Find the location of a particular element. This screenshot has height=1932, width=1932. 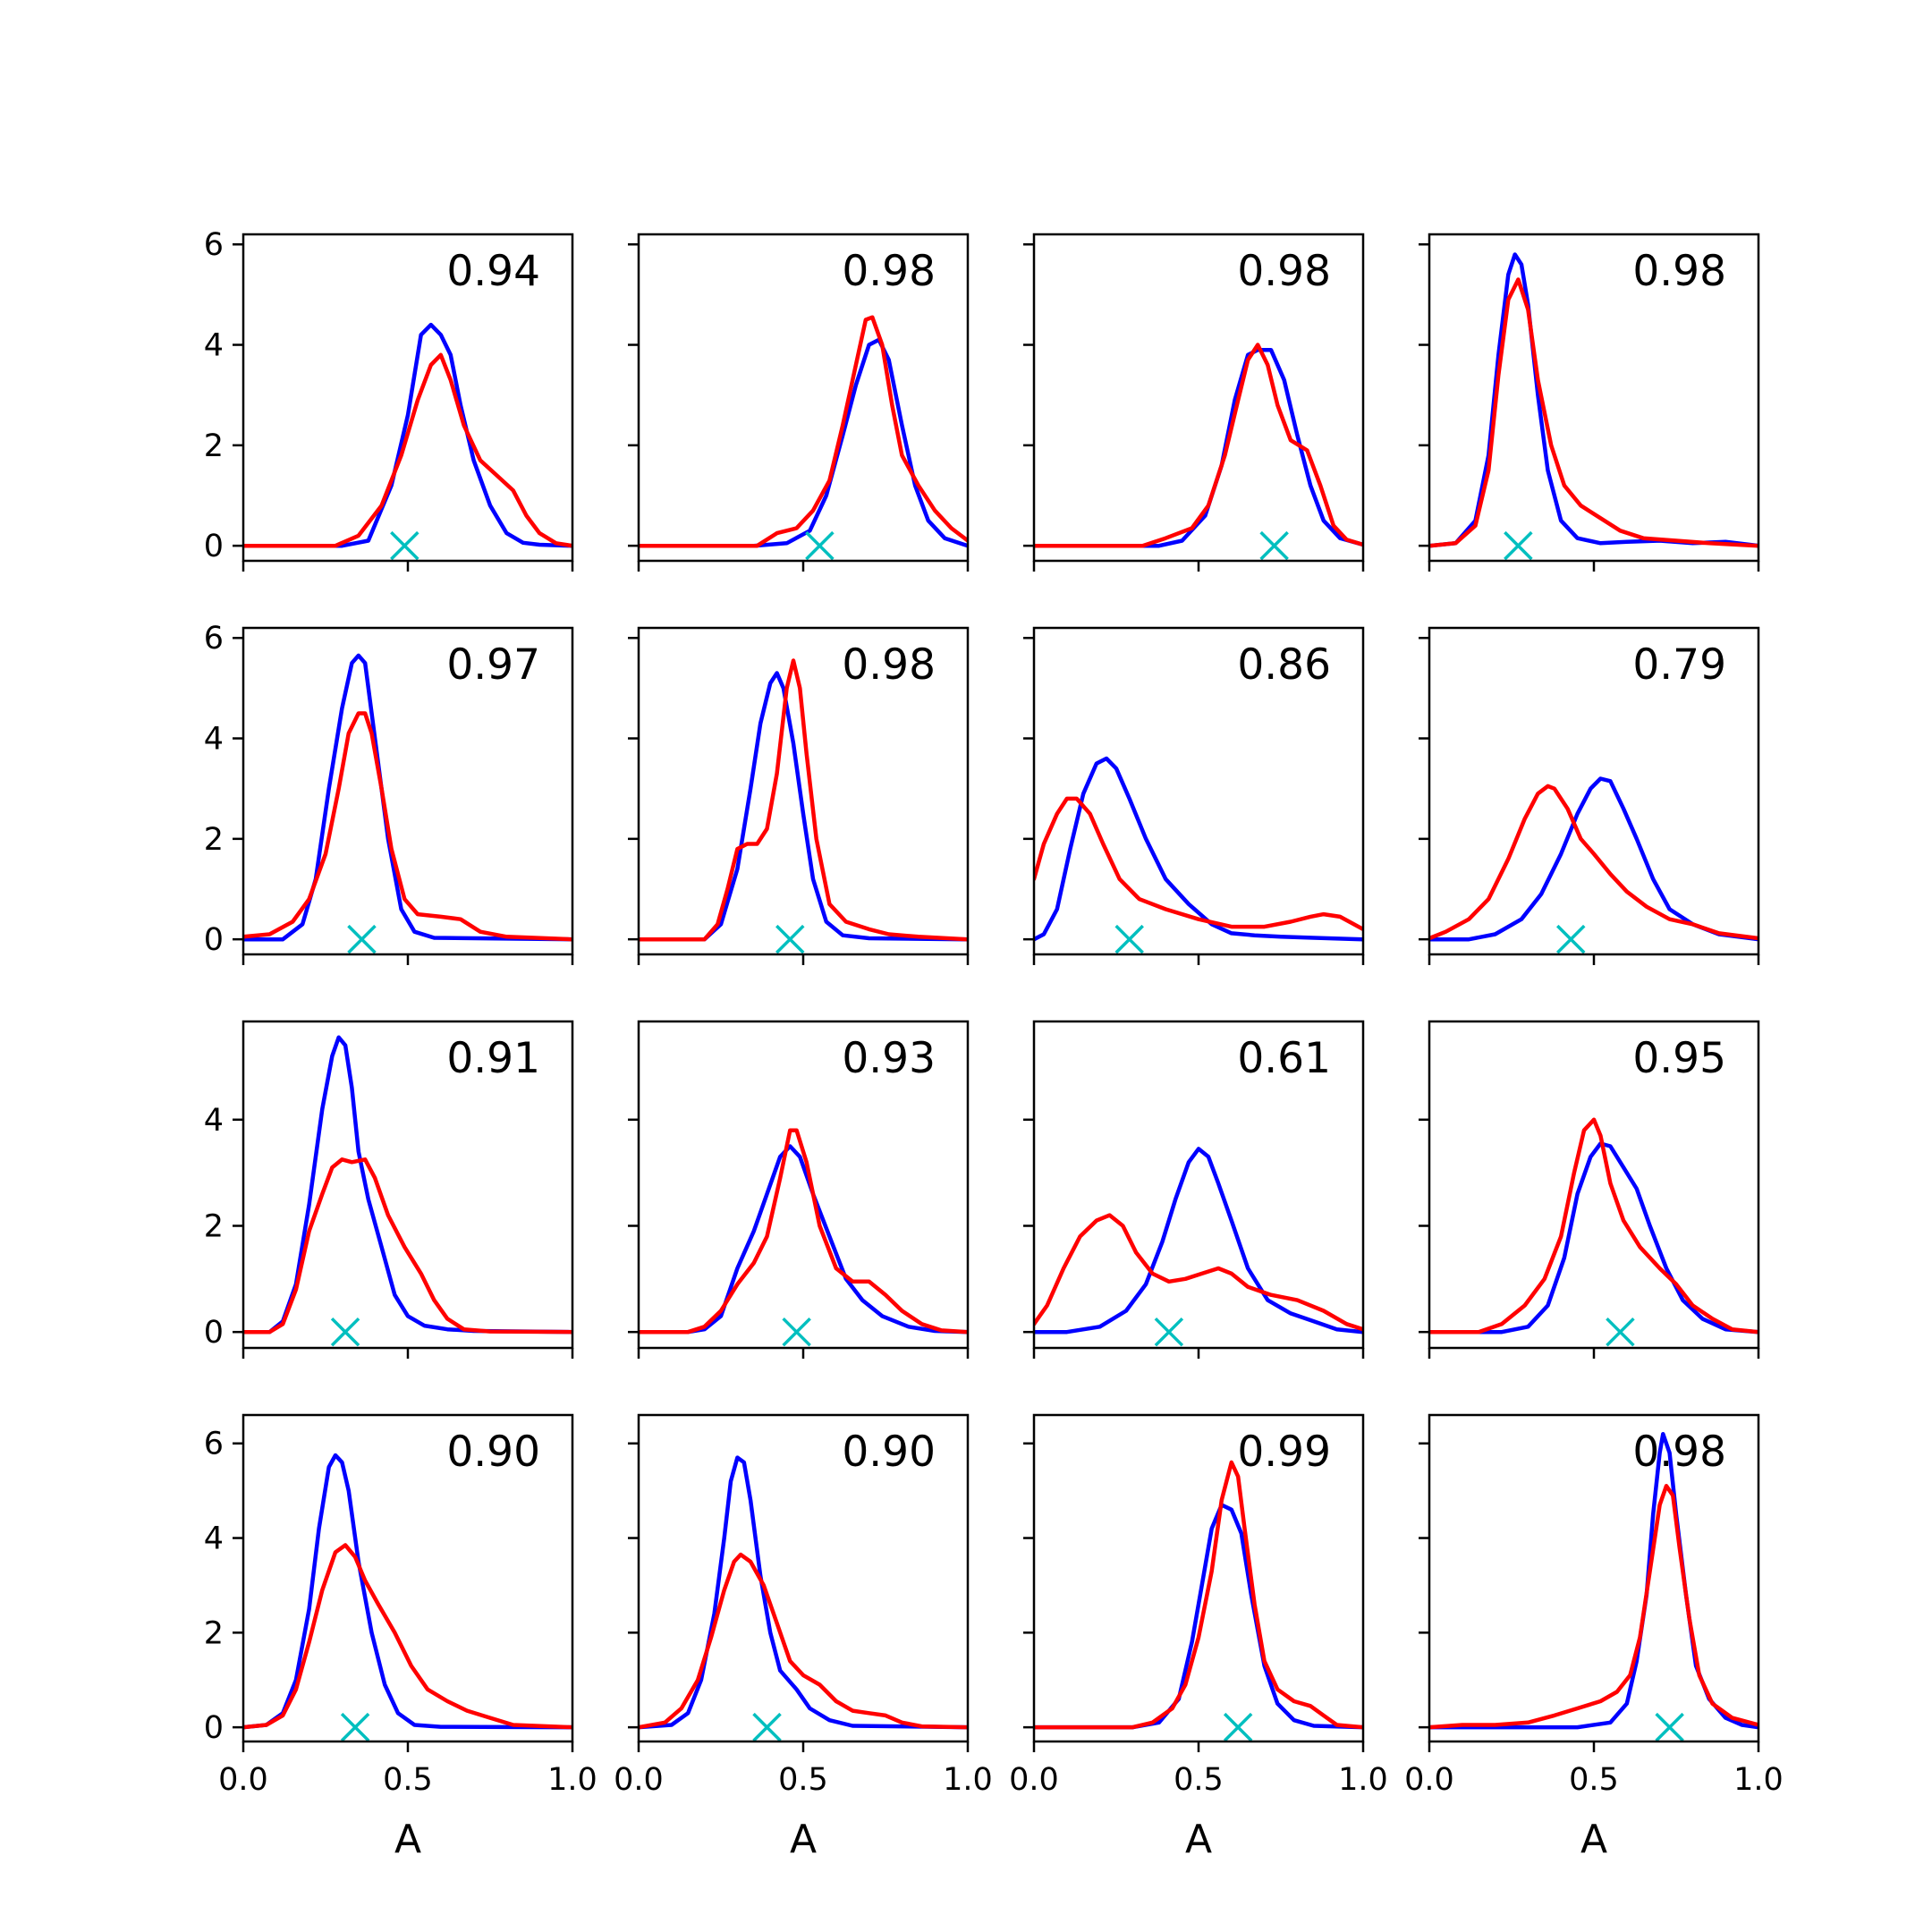

panel-annotation: 0.99 is located at coordinates (1284, 1452).